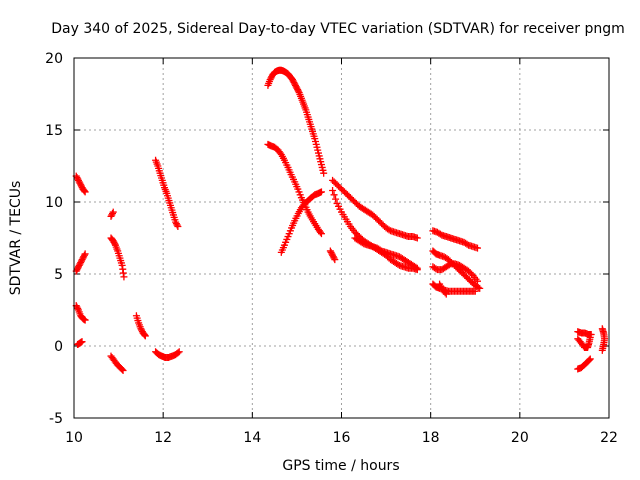 The height and width of the screenshot is (480, 640). Describe the element at coordinates (520, 438) in the screenshot. I see `x-tick-label: 20` at that location.